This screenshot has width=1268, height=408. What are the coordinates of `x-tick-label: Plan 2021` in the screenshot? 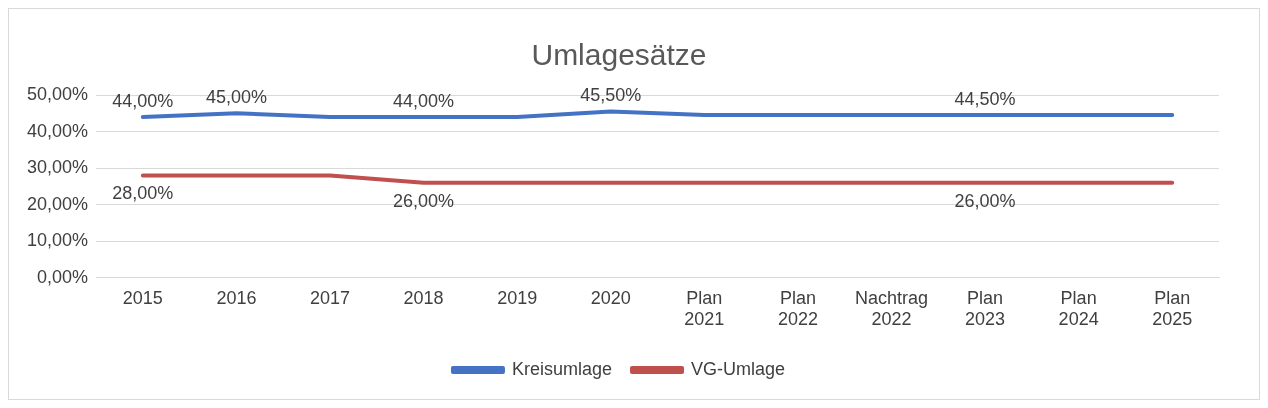 It's located at (704, 308).